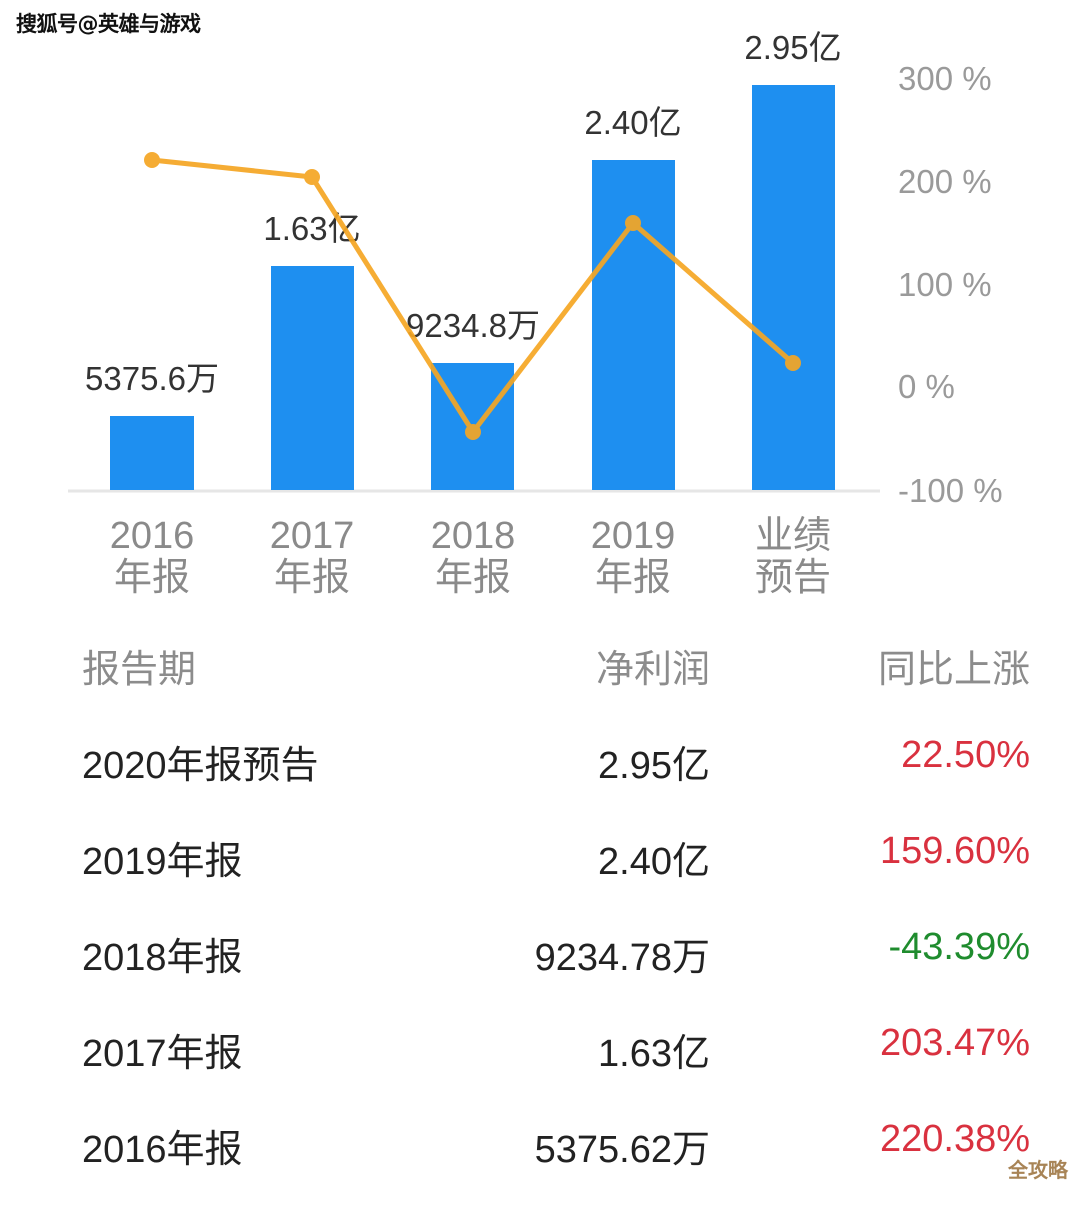 The image size is (1080, 1206). Describe the element at coordinates (200, 766) in the screenshot. I see `row-period: 2020年报预告` at that location.